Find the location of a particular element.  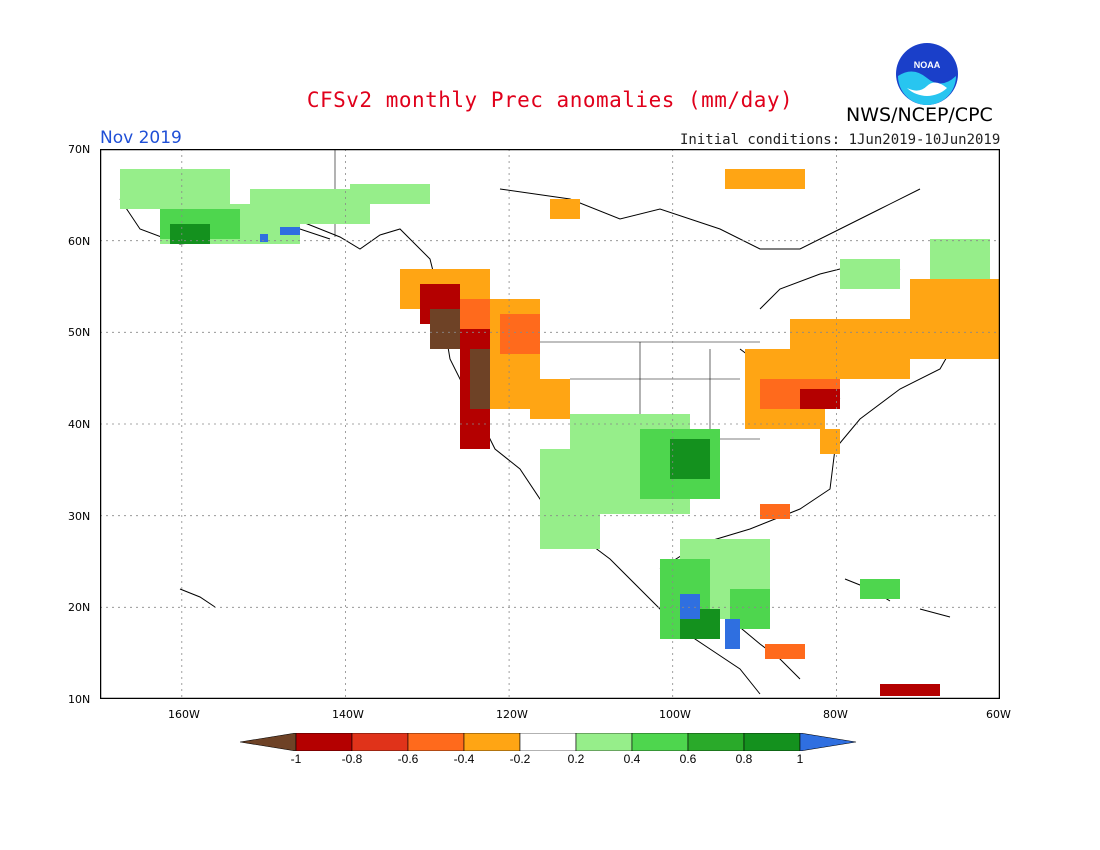

initial-conditions: Initial conditions: 1Jun2019-10Jun2019 is located at coordinates (840, 140).